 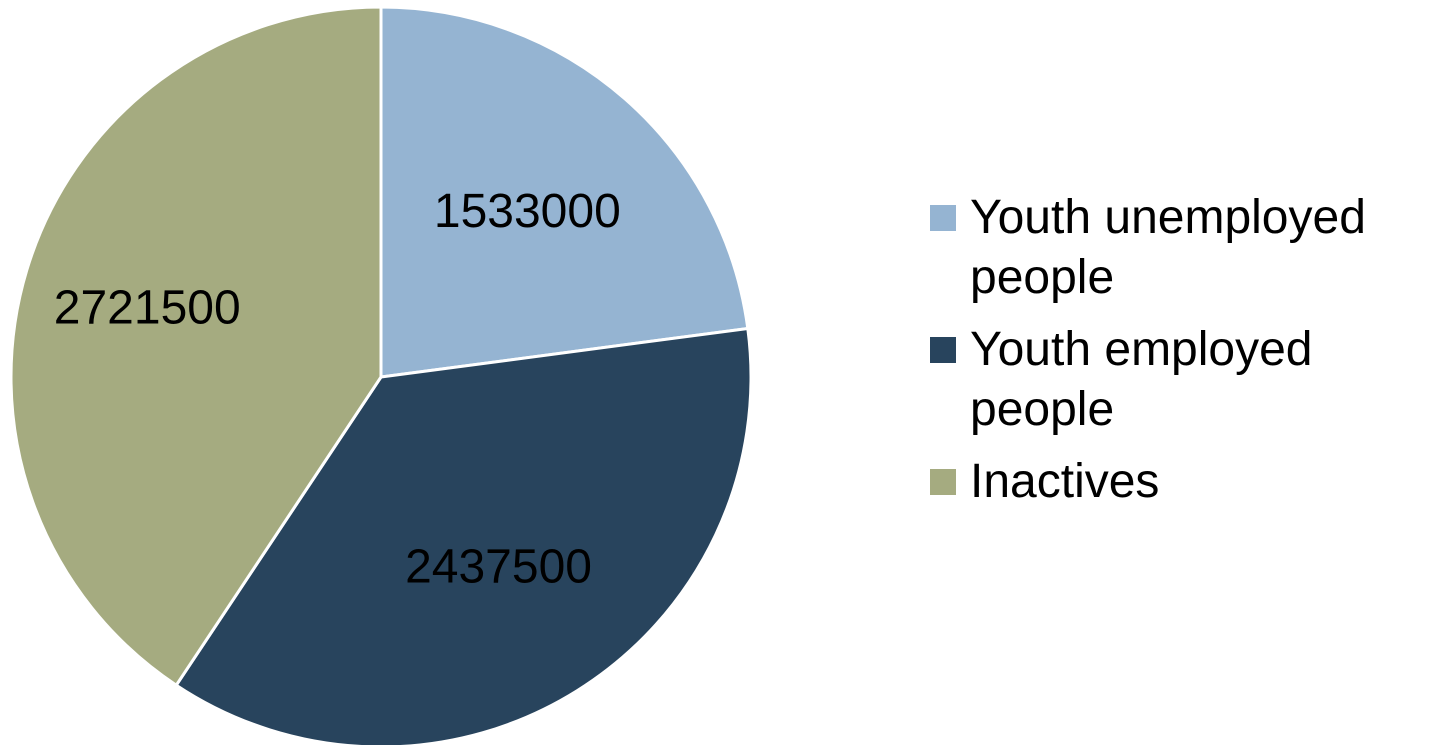 What do you see at coordinates (498, 566) in the screenshot?
I see `data-label-youth-employed: 2437500` at bounding box center [498, 566].